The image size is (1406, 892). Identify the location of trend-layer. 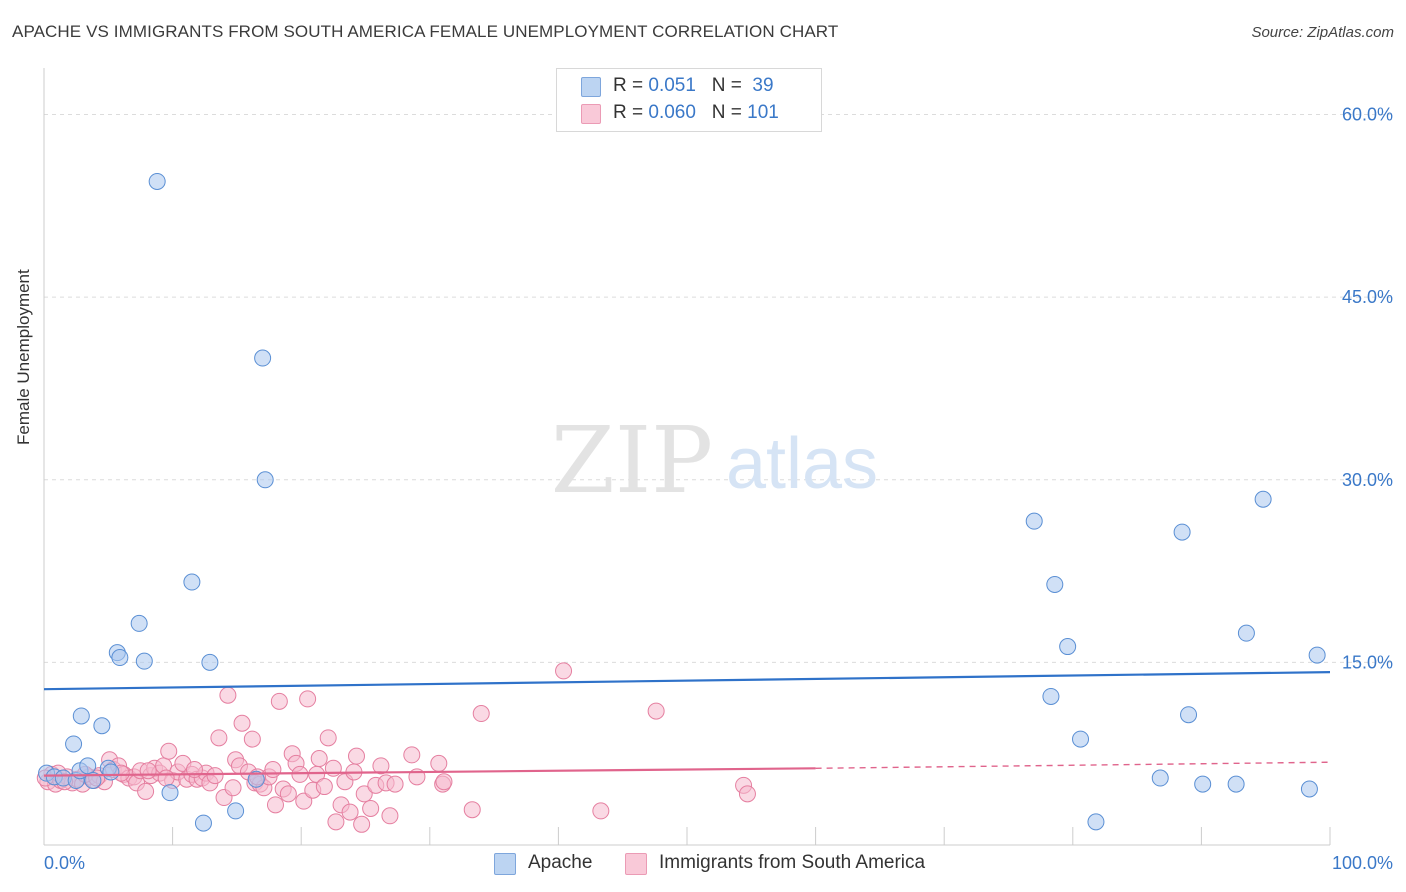
(687, 724).